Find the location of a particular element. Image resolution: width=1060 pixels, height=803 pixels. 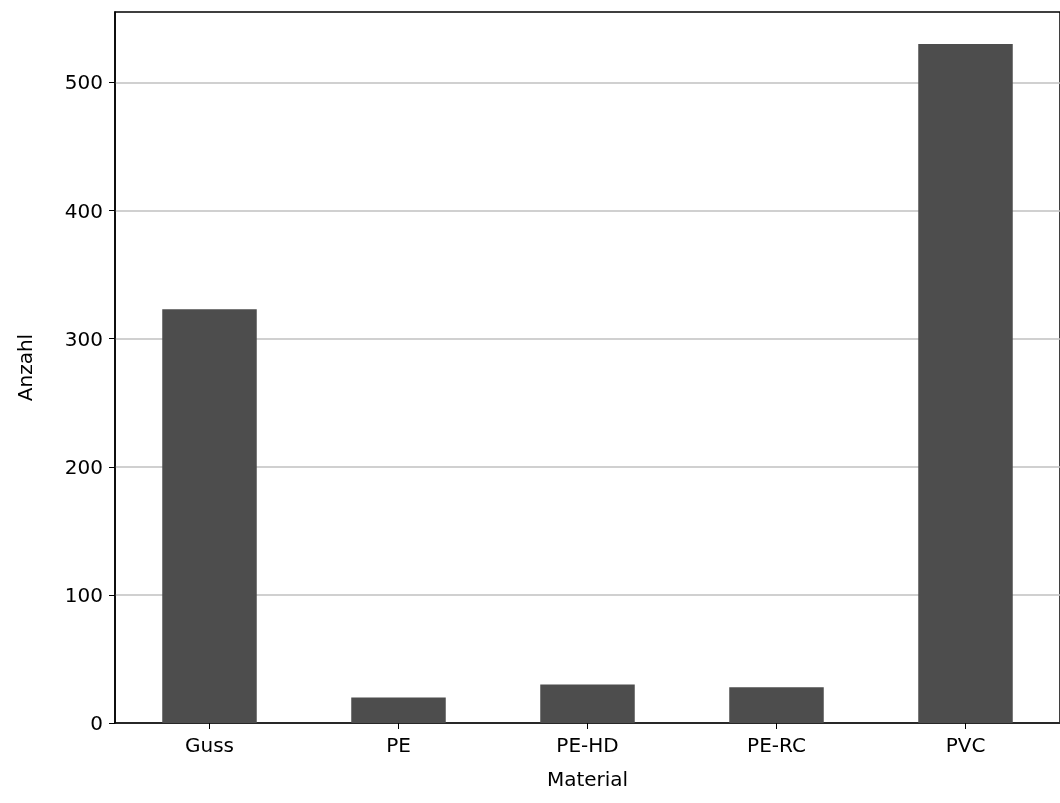

y-tick-label: 200 is located at coordinates (83, 466).